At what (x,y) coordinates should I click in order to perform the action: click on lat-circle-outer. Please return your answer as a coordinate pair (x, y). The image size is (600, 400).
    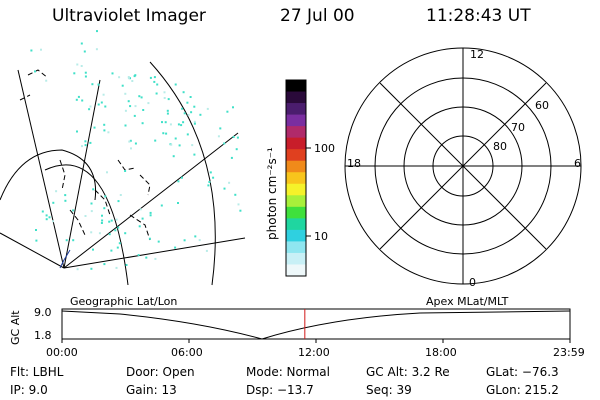
    Looking at the image, I should click on (182, 173).